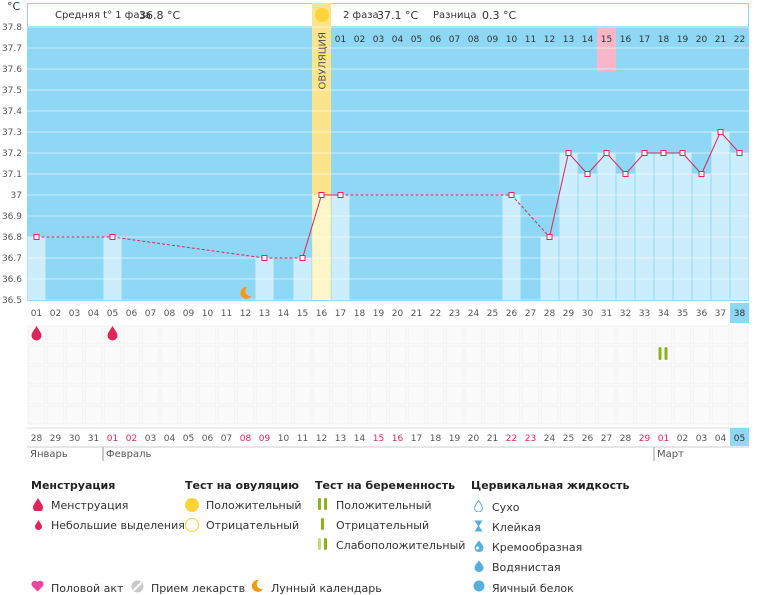  What do you see at coordinates (208, 439) in the screenshot?
I see `date-label: 06` at bounding box center [208, 439].